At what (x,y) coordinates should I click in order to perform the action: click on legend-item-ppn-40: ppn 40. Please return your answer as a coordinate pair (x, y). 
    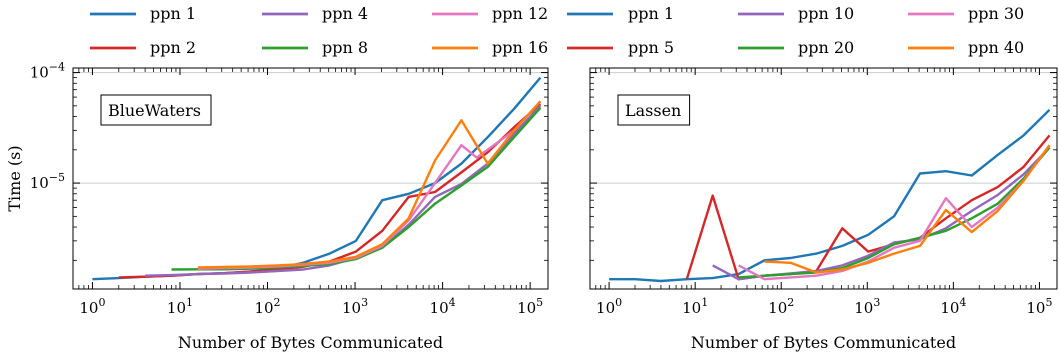
    Looking at the image, I should click on (966, 47).